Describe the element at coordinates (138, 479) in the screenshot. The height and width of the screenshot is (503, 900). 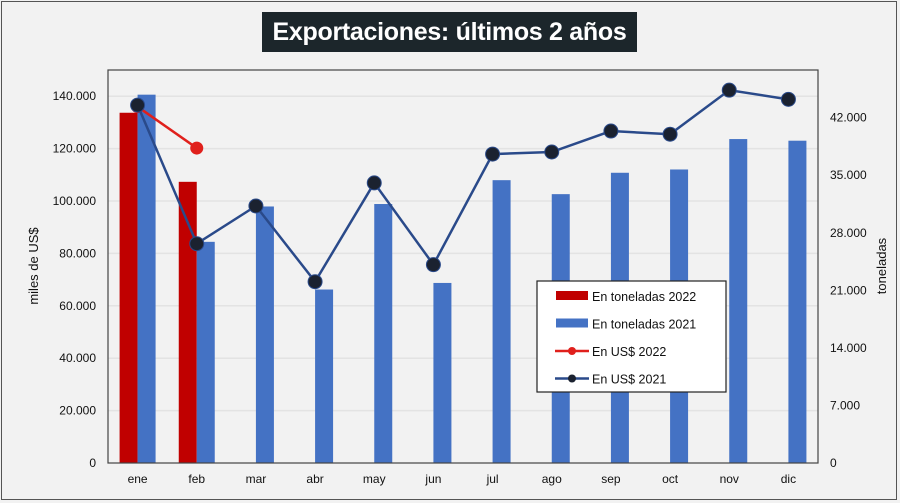
I see `x-tick-label: ene` at that location.